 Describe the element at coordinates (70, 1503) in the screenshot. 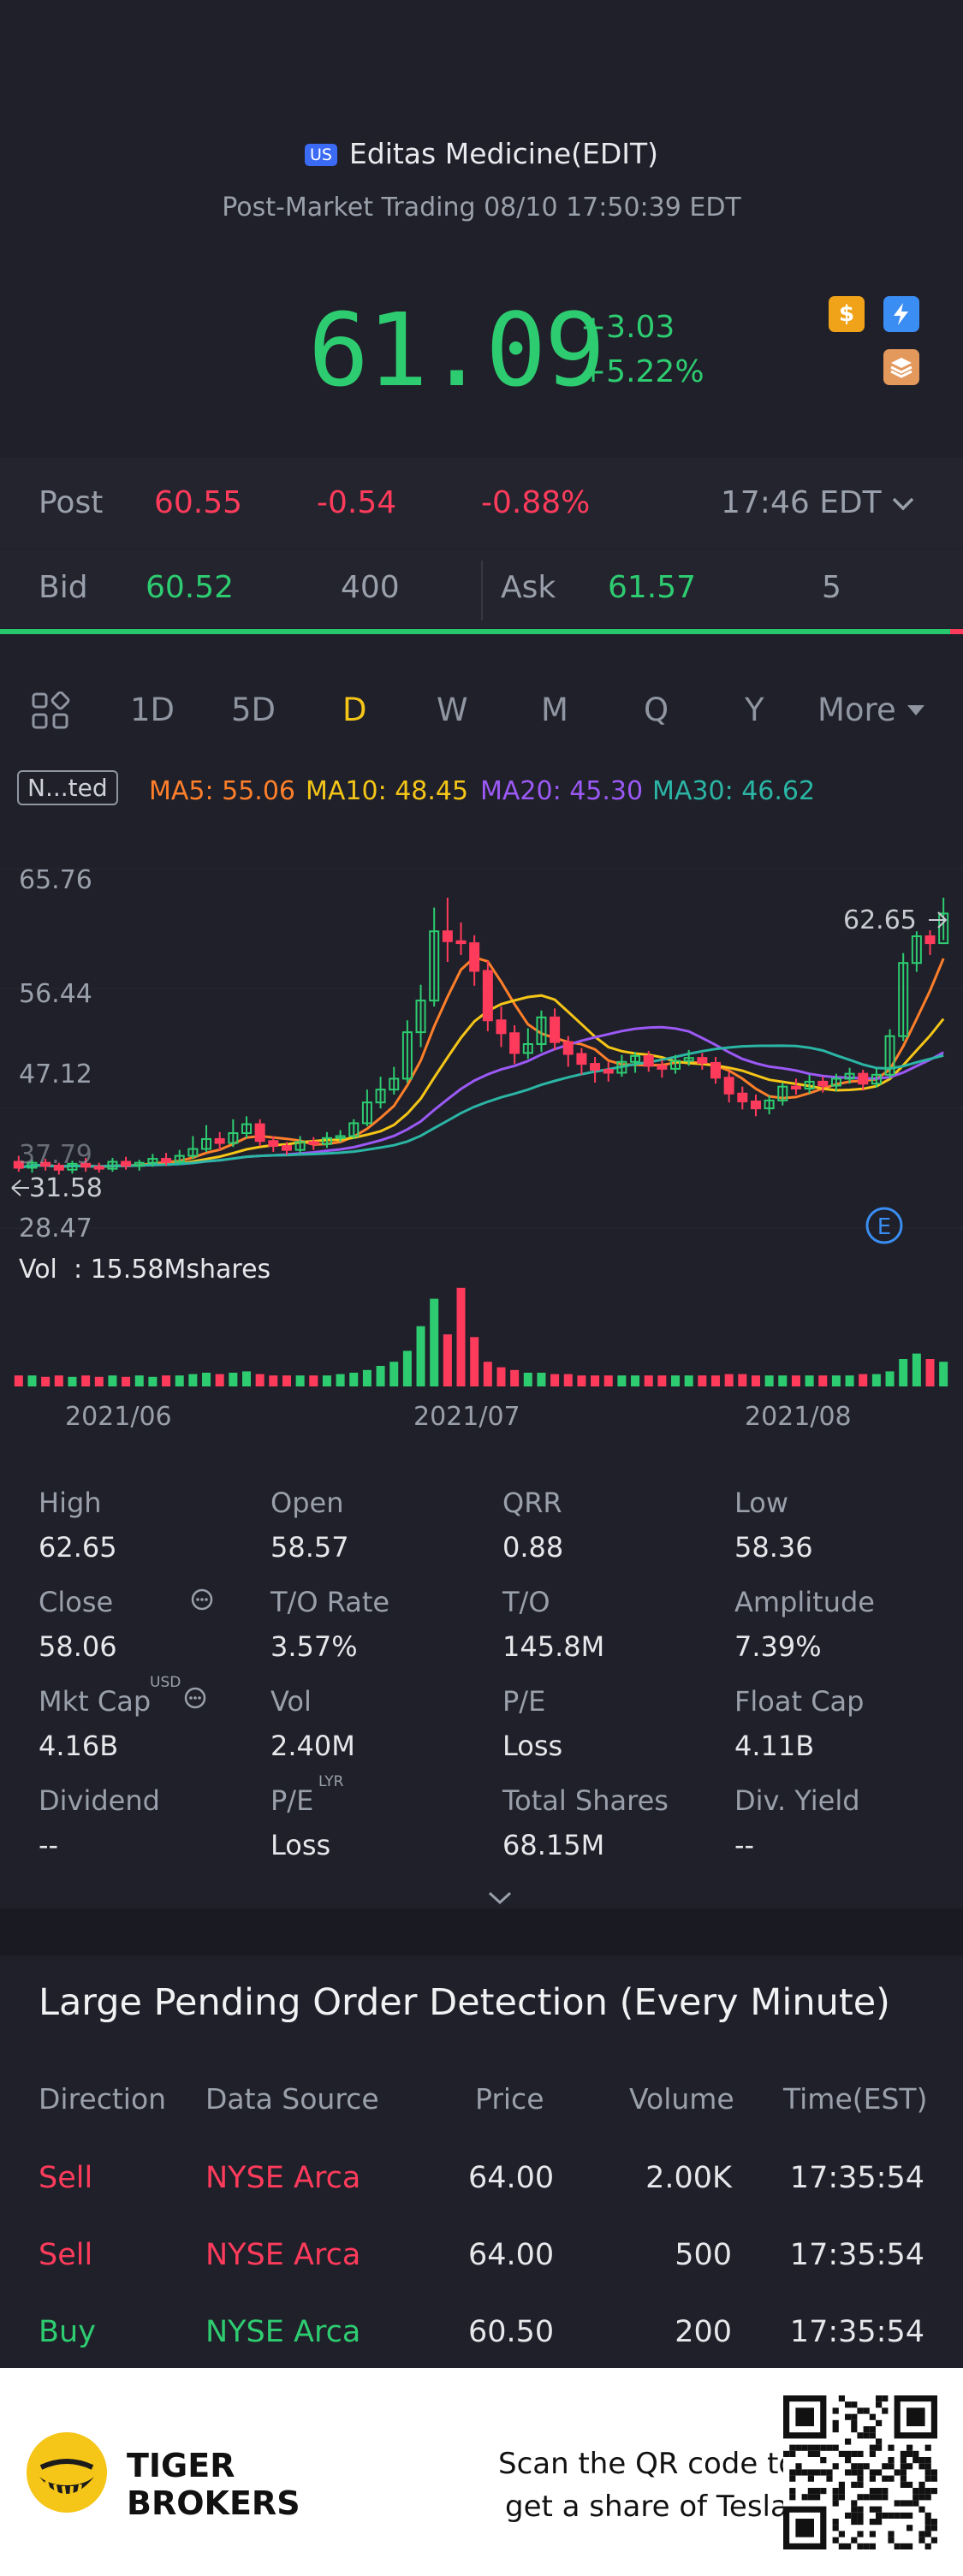

I see `stat-label: High` at that location.